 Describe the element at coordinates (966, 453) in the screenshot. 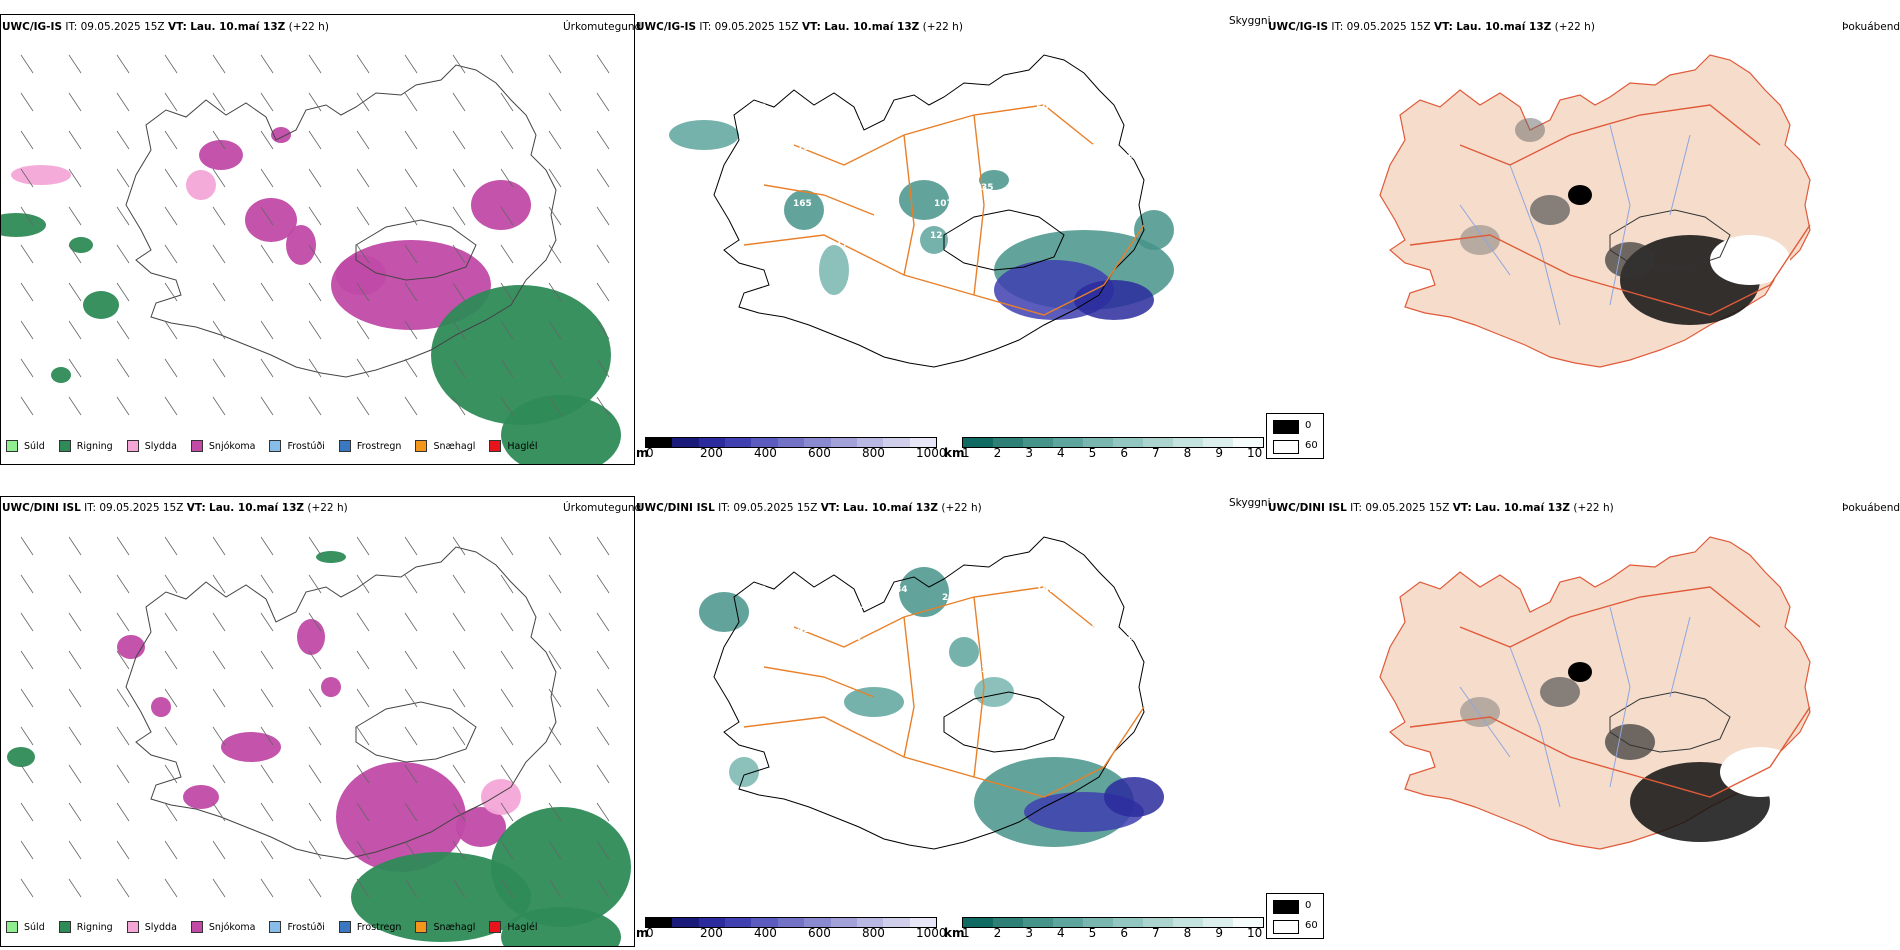

I see `tick-label: 1` at that location.